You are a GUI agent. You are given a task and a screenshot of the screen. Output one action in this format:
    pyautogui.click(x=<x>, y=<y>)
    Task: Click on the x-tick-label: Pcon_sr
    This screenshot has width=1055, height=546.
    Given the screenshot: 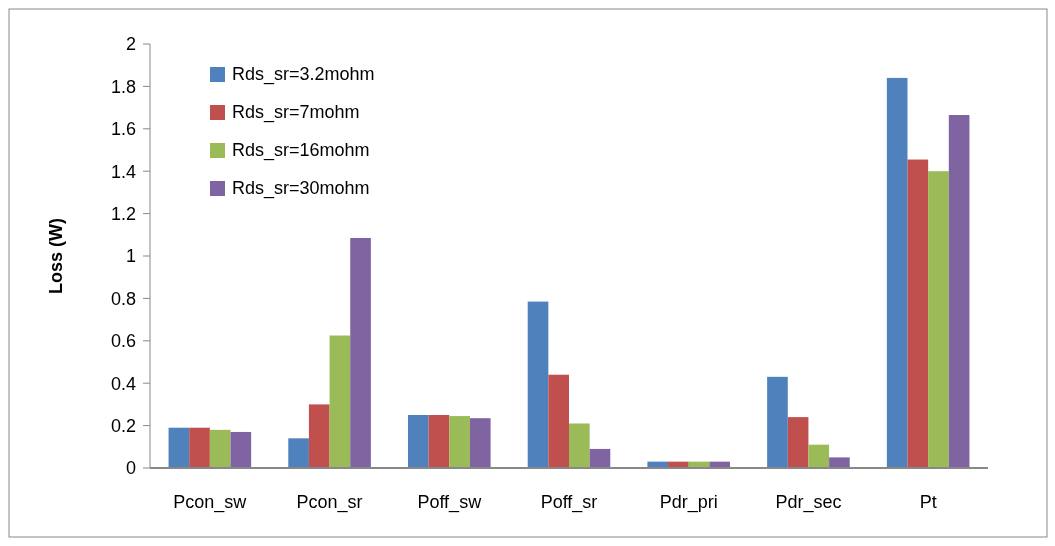 What is the action you would take?
    pyautogui.click(x=329, y=502)
    